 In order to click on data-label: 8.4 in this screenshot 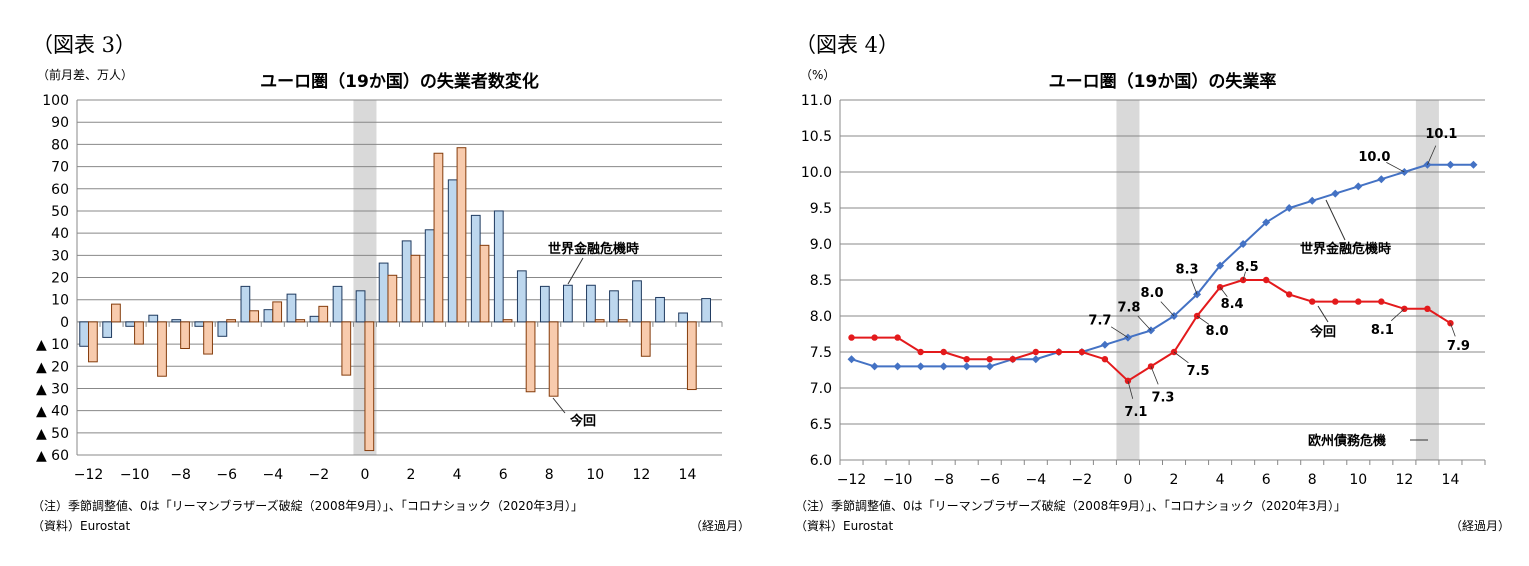, I will do `click(1232, 304)`.